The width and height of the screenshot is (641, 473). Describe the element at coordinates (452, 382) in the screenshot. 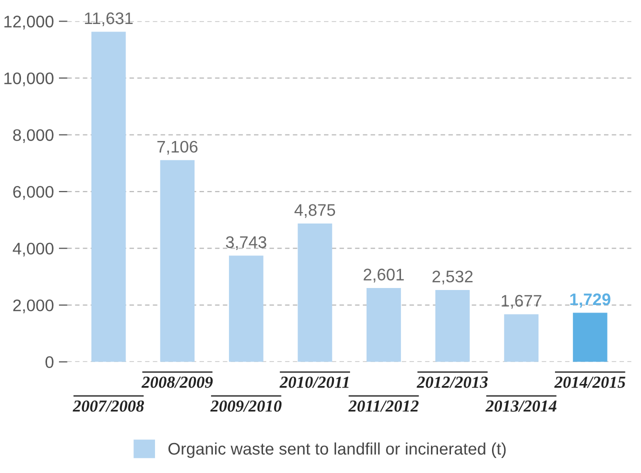

I see `x-tick-label: 2012/2013` at that location.